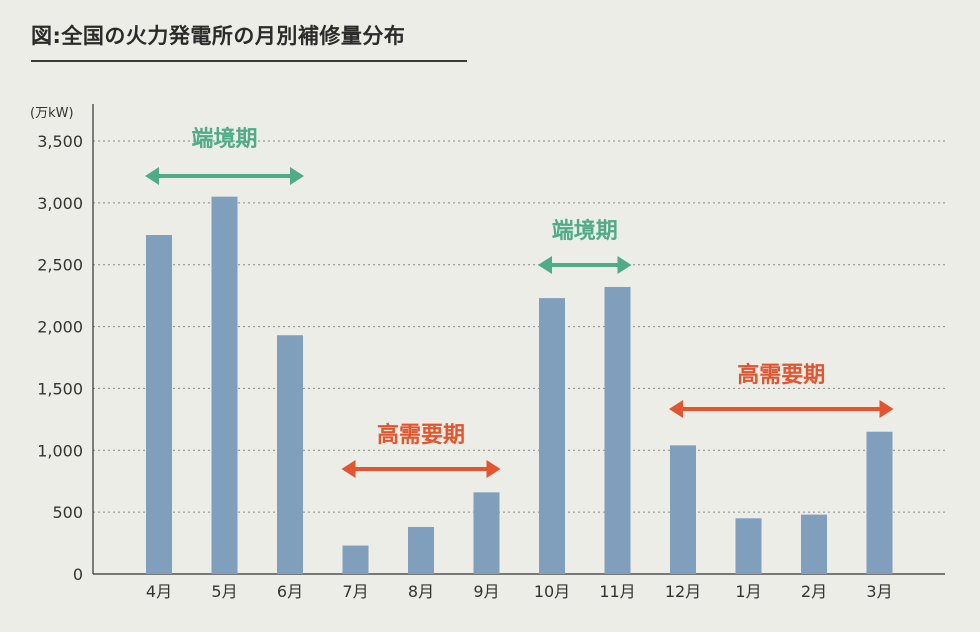  What do you see at coordinates (814, 591) in the screenshot?
I see `x-tick-label: 2月` at bounding box center [814, 591].